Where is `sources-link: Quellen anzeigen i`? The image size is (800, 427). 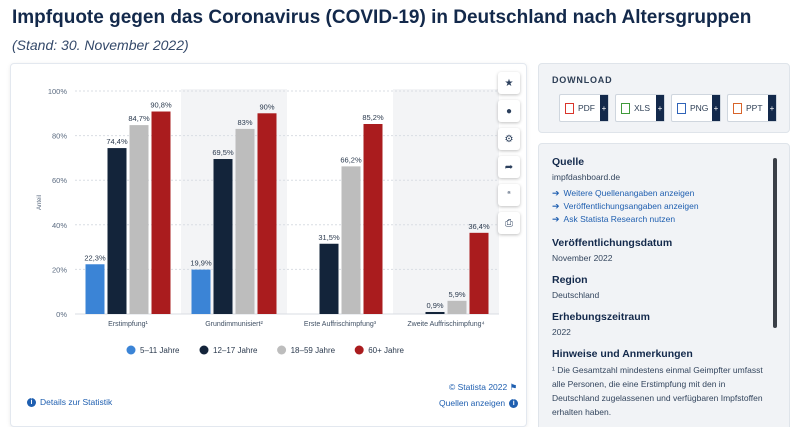 sources-link: Quellen anzeigen i is located at coordinates (479, 403).